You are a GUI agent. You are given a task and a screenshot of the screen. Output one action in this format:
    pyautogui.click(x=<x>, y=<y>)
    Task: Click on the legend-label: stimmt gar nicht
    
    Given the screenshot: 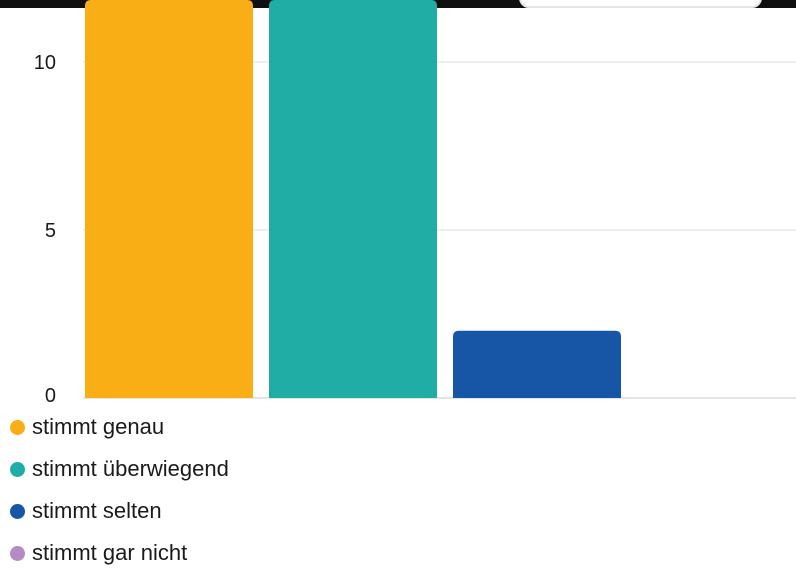 What is the action you would take?
    pyautogui.click(x=110, y=552)
    